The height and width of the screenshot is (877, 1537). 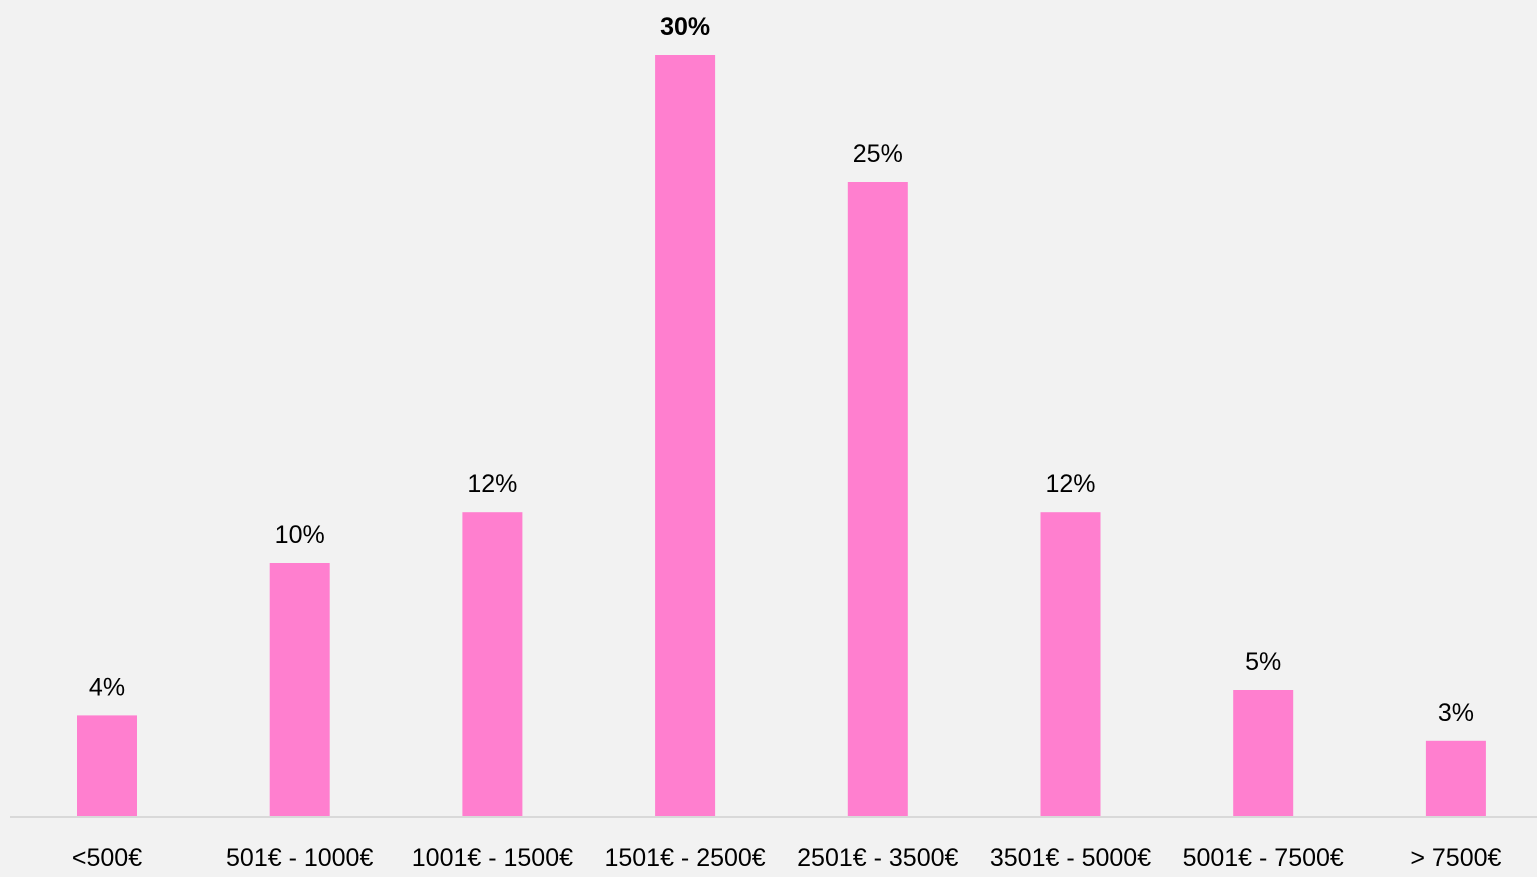 What do you see at coordinates (1455, 858) in the screenshot?
I see `x-tick-label-7: > 7500€` at bounding box center [1455, 858].